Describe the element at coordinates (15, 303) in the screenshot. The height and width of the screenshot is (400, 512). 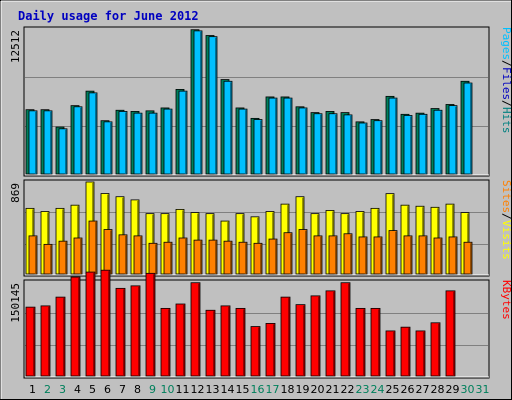
I see `max-label: 150145` at that location.